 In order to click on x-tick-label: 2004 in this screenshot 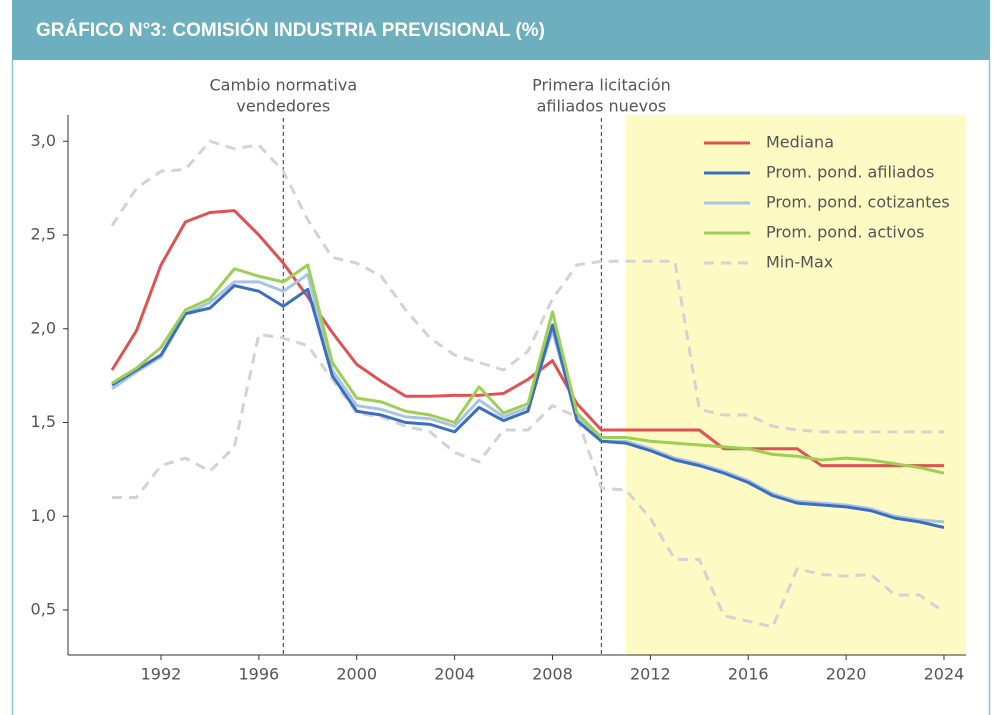, I will do `click(454, 674)`.